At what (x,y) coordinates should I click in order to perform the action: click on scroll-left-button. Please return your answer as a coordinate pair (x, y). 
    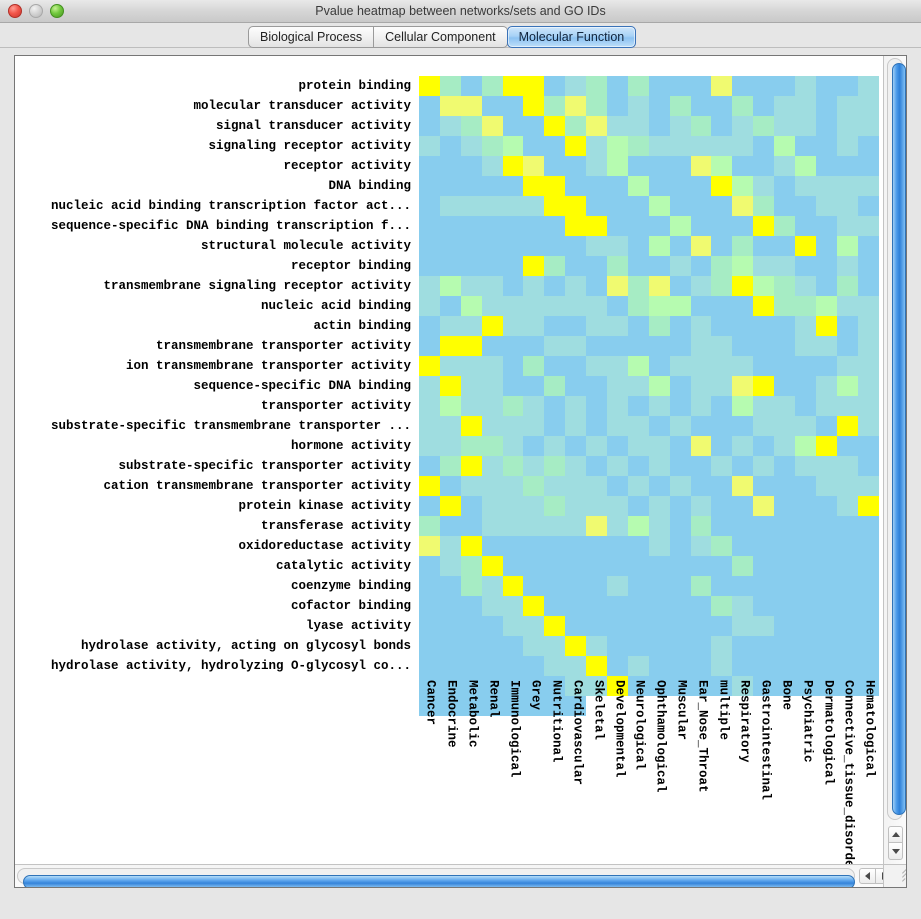
    Looking at the image, I should click on (867, 876).